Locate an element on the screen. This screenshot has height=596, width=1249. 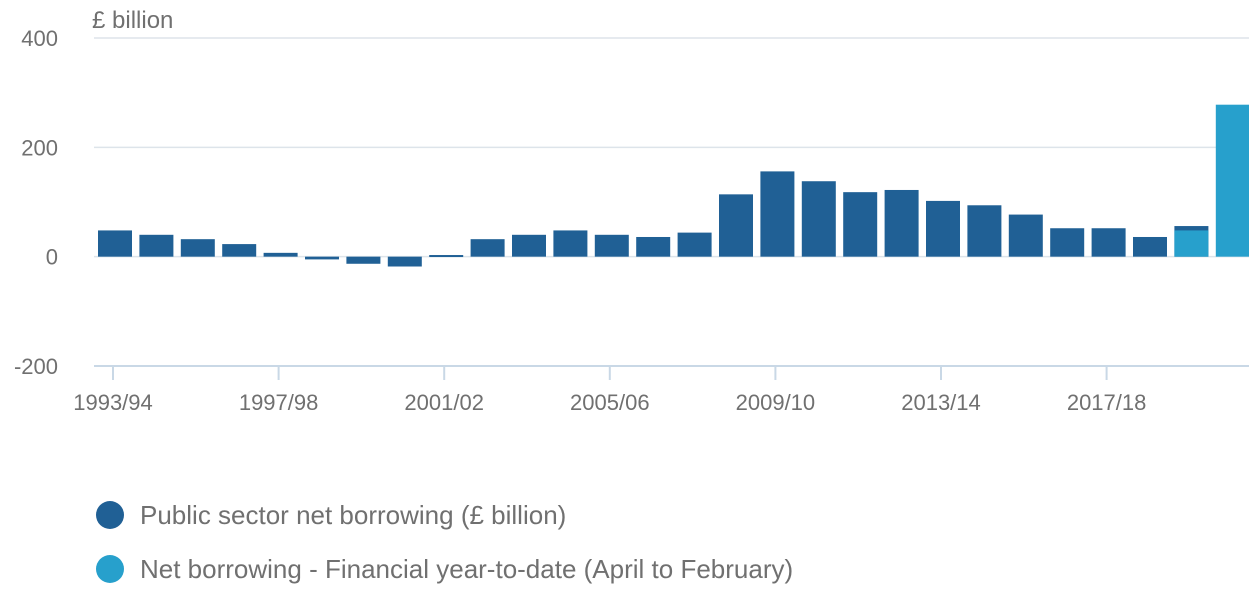
legend-item-public-sector-net-borrowing: Public sector net borrowing (£ billion) is located at coordinates (444, 515).